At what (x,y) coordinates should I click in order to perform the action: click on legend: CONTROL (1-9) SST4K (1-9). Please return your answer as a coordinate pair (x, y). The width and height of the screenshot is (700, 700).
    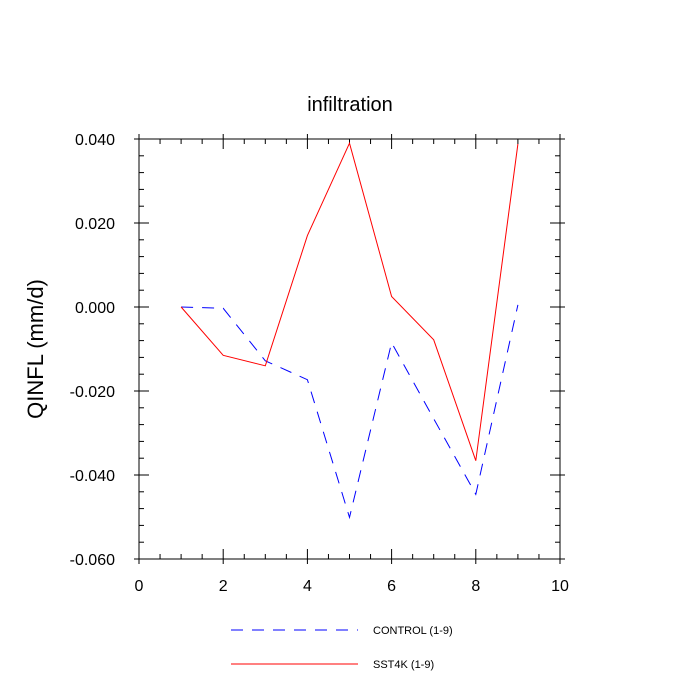
    Looking at the image, I should click on (342, 648).